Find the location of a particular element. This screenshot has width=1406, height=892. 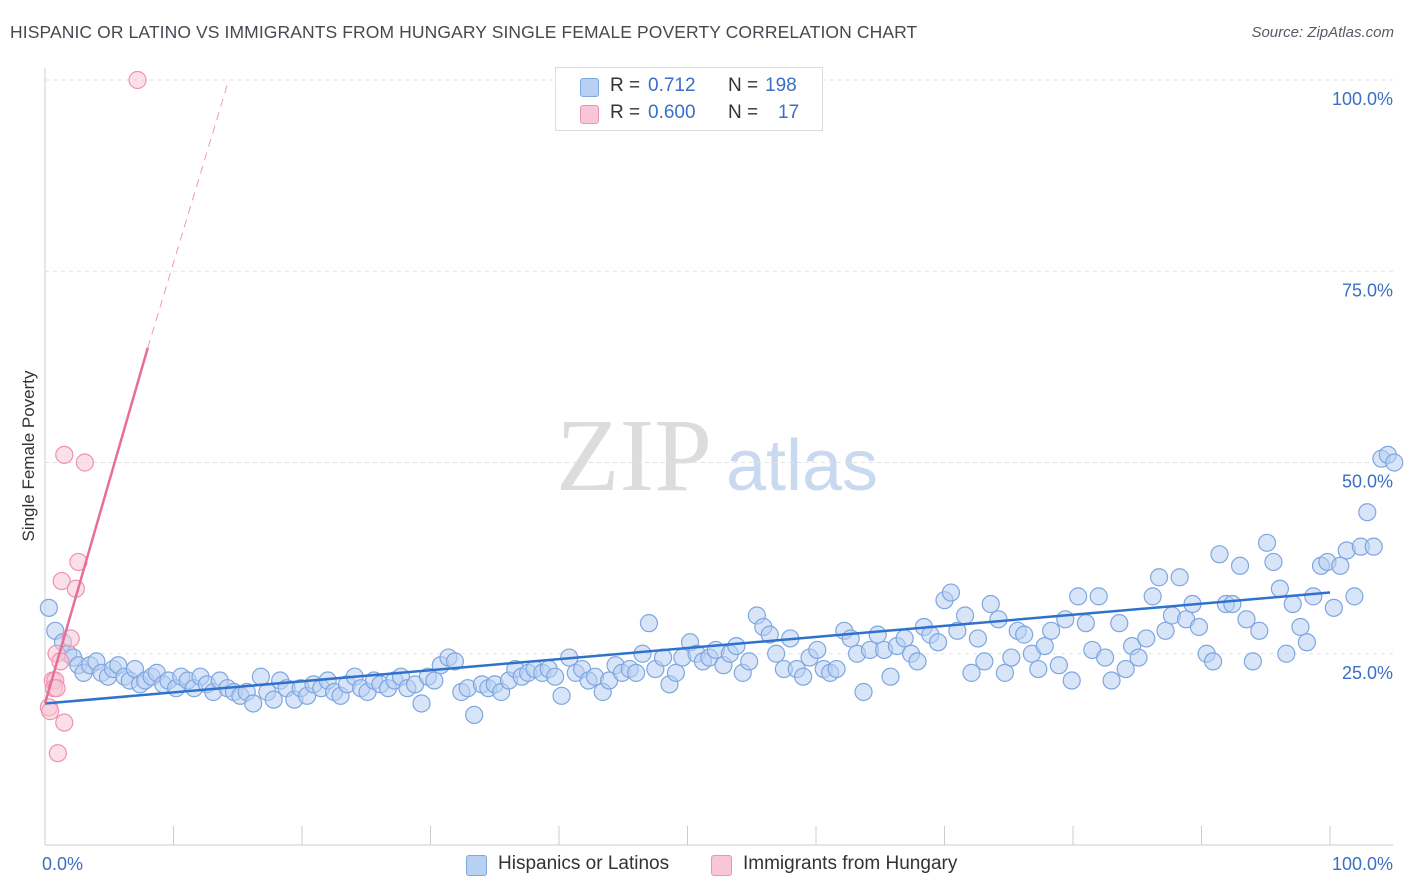

y-tick-label: 25.0% is located at coordinates (1367, 673).